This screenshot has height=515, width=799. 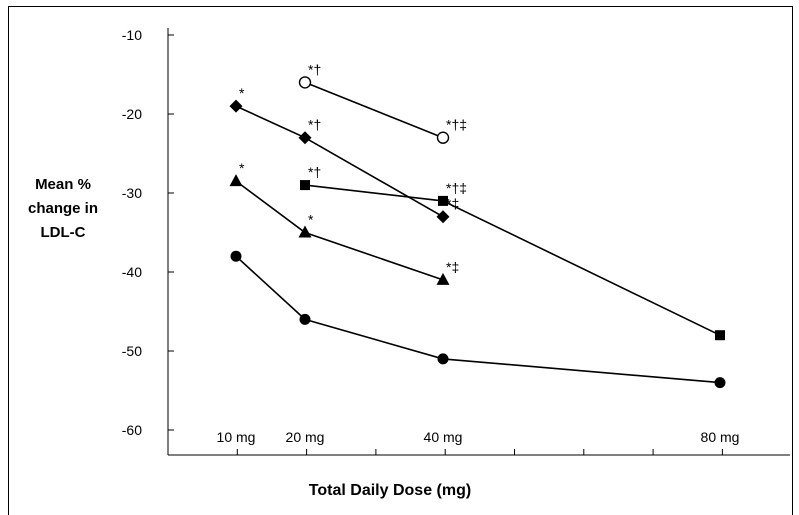 What do you see at coordinates (305, 437) in the screenshot?
I see `x-tick-label: 20 mg` at bounding box center [305, 437].